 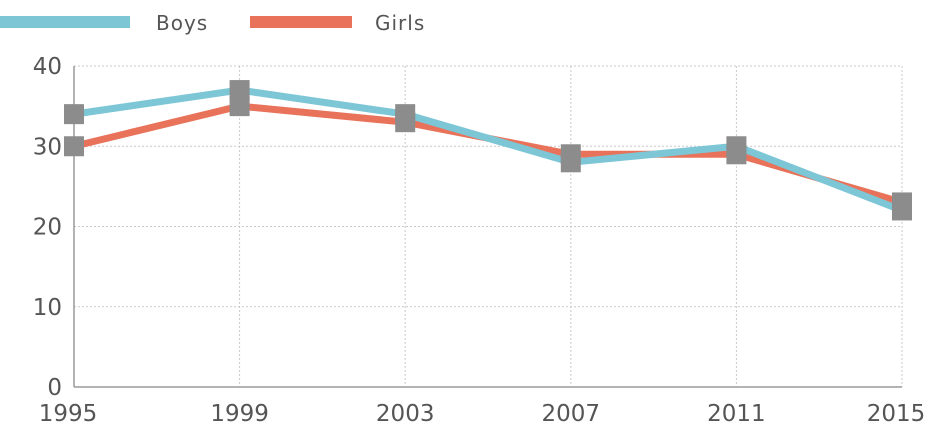 I want to click on x-tick-label: 2007, so click(x=571, y=414).